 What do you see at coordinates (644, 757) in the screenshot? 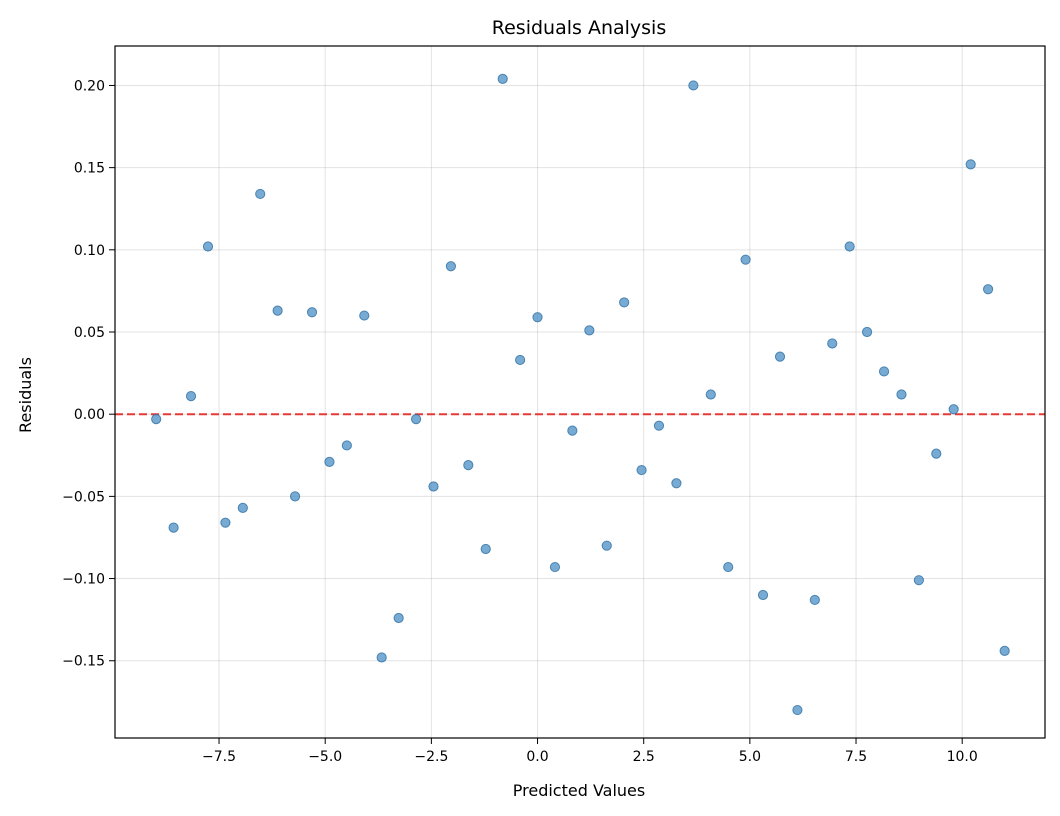
I see `x-tick-label: 2.5` at bounding box center [644, 757].